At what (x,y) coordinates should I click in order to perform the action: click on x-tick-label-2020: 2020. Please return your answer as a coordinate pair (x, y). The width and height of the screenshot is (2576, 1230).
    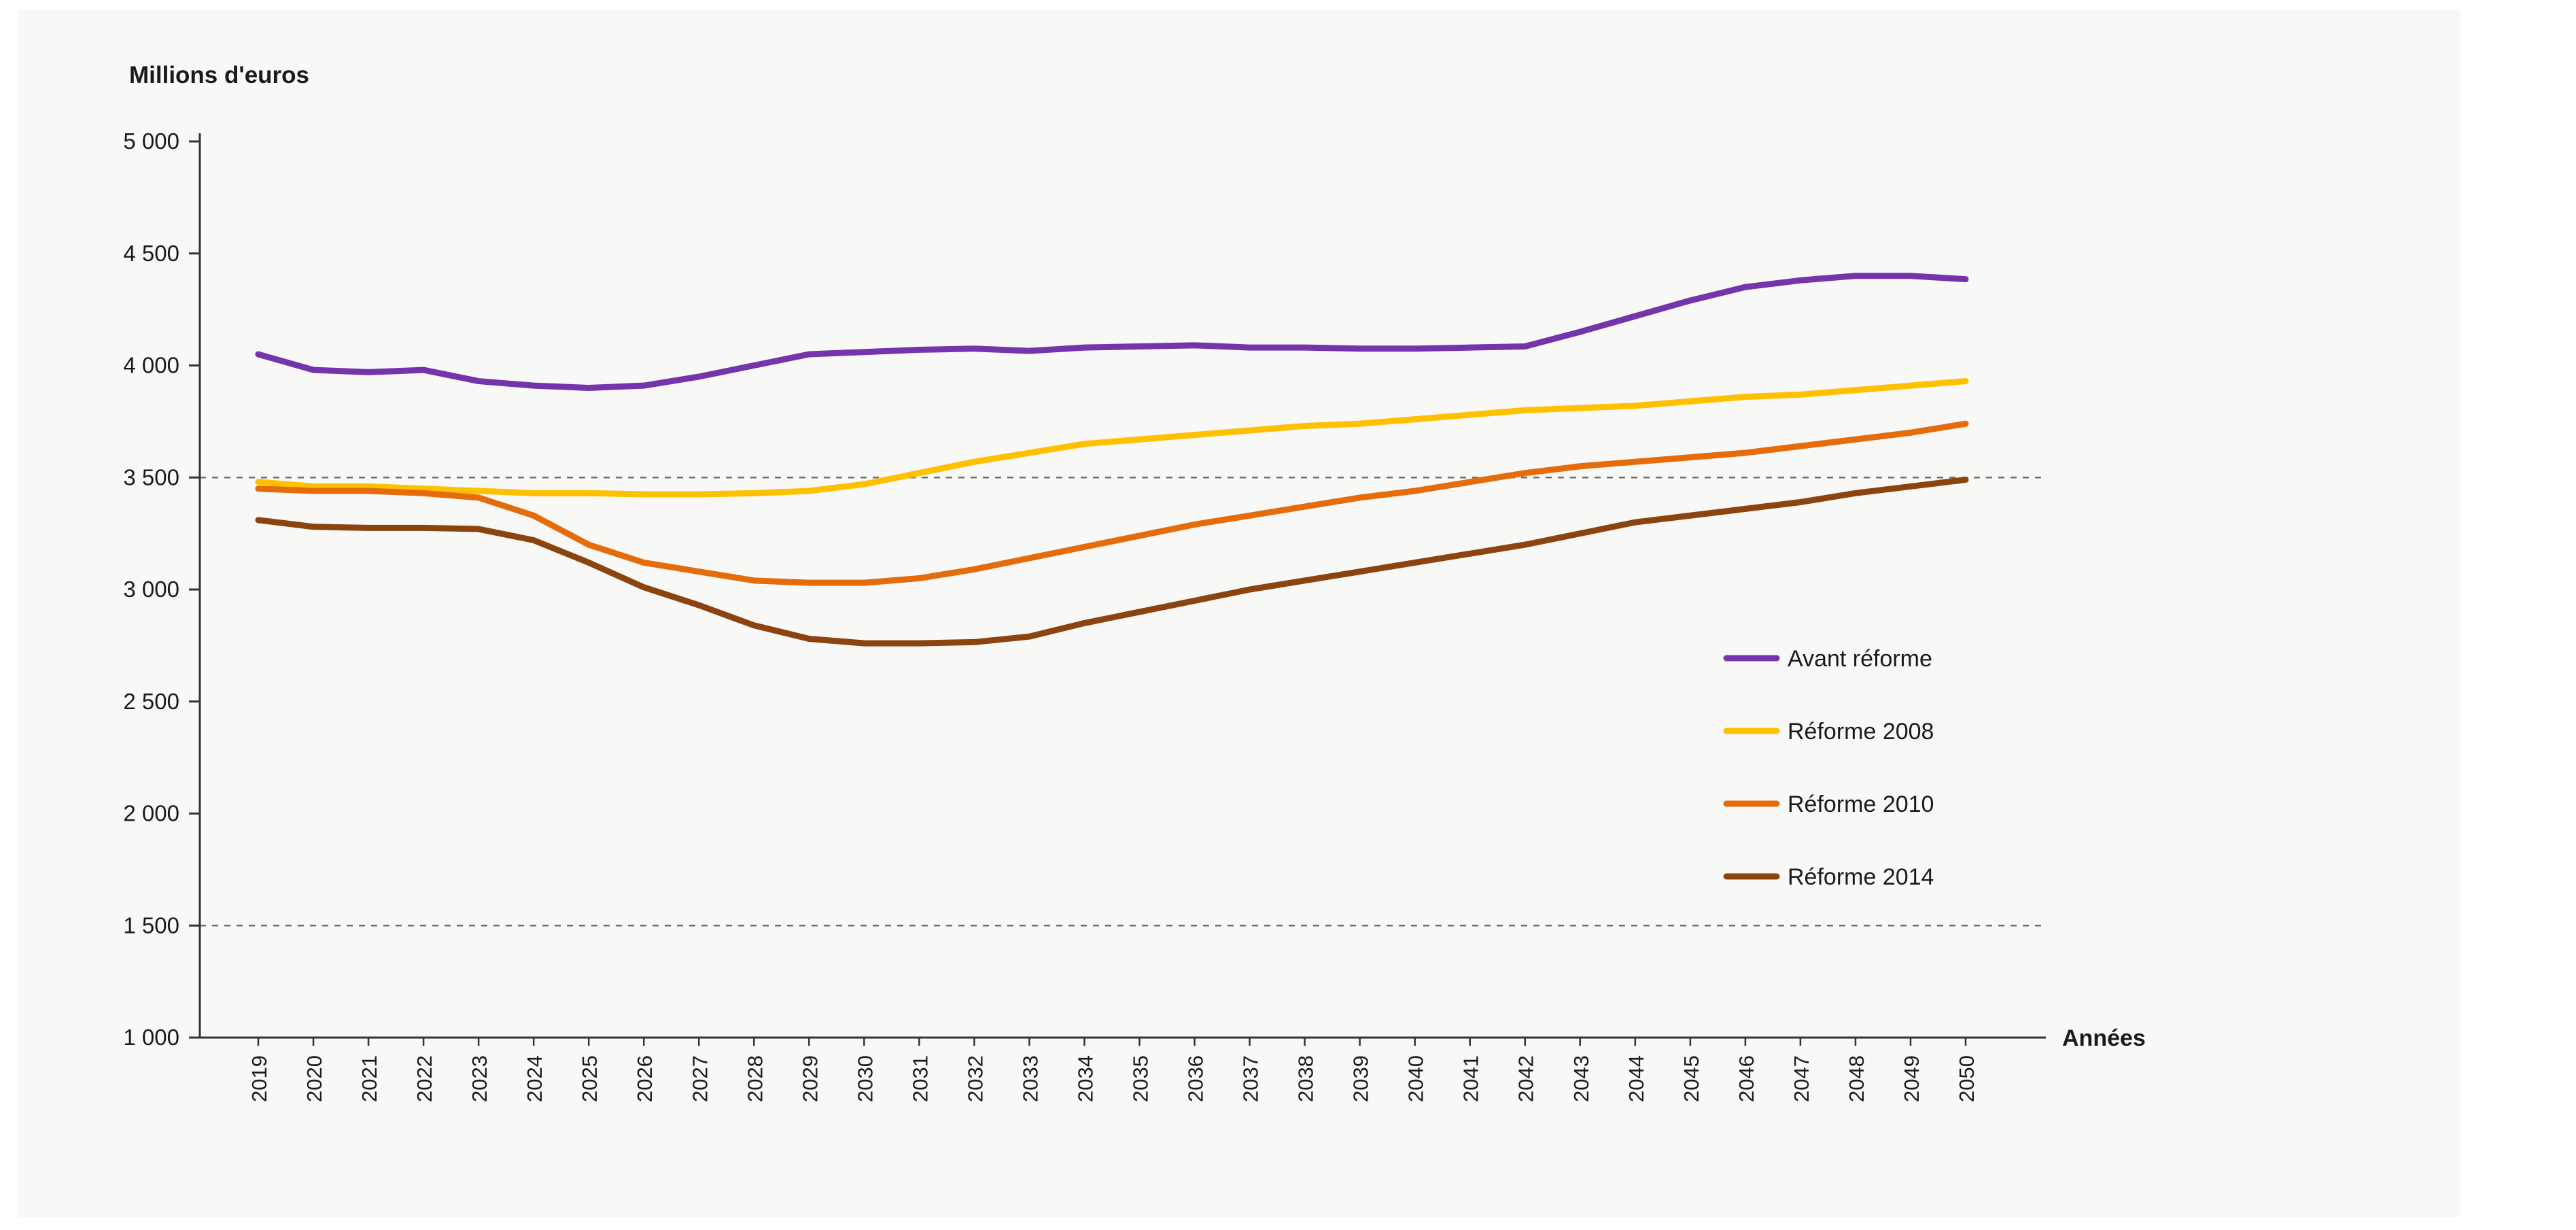
    Looking at the image, I should click on (314, 1078).